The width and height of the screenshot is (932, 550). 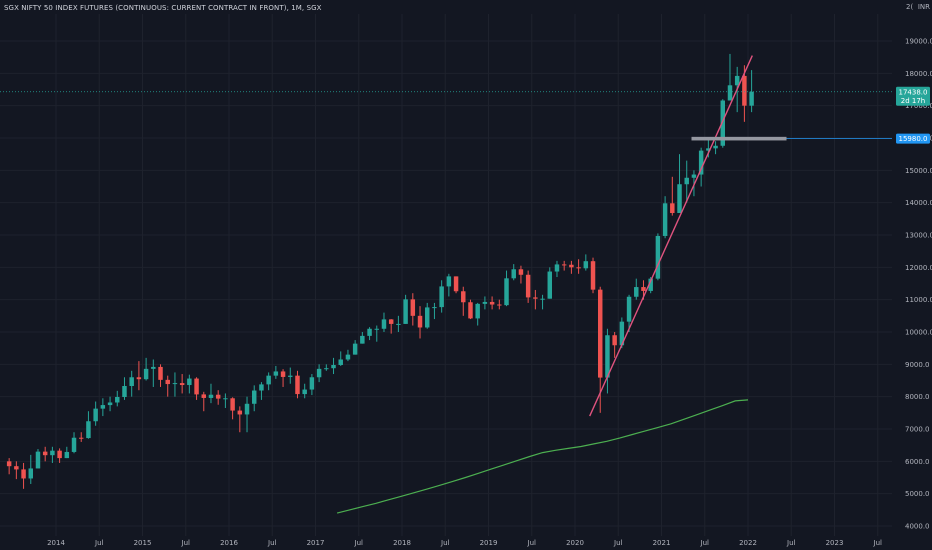 I want to click on y-tick-label: 12000.0, so click(x=918, y=268).